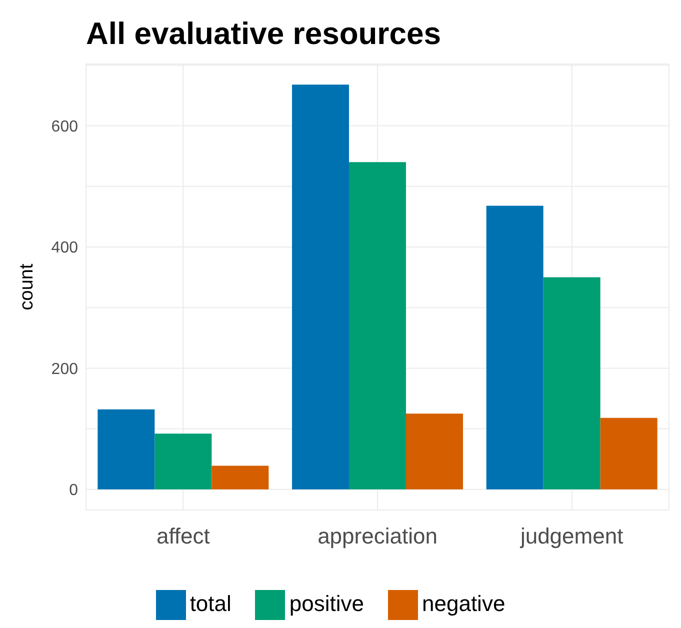 The height and width of the screenshot is (628, 681). What do you see at coordinates (464, 603) in the screenshot?
I see `legend-label: negative` at bounding box center [464, 603].